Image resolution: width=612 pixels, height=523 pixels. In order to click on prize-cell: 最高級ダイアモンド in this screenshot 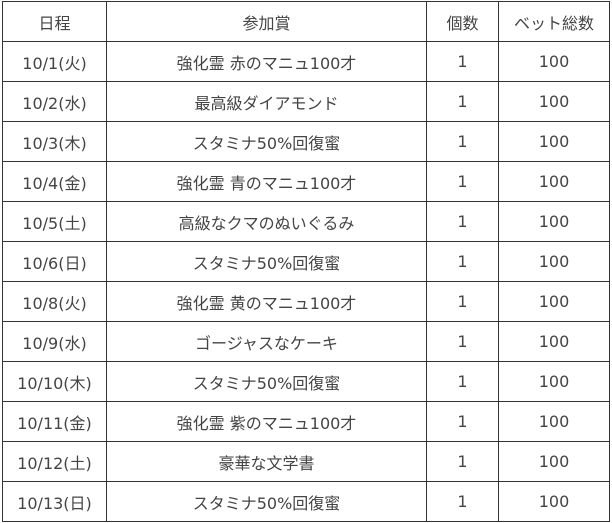, I will do `click(266, 101)`.